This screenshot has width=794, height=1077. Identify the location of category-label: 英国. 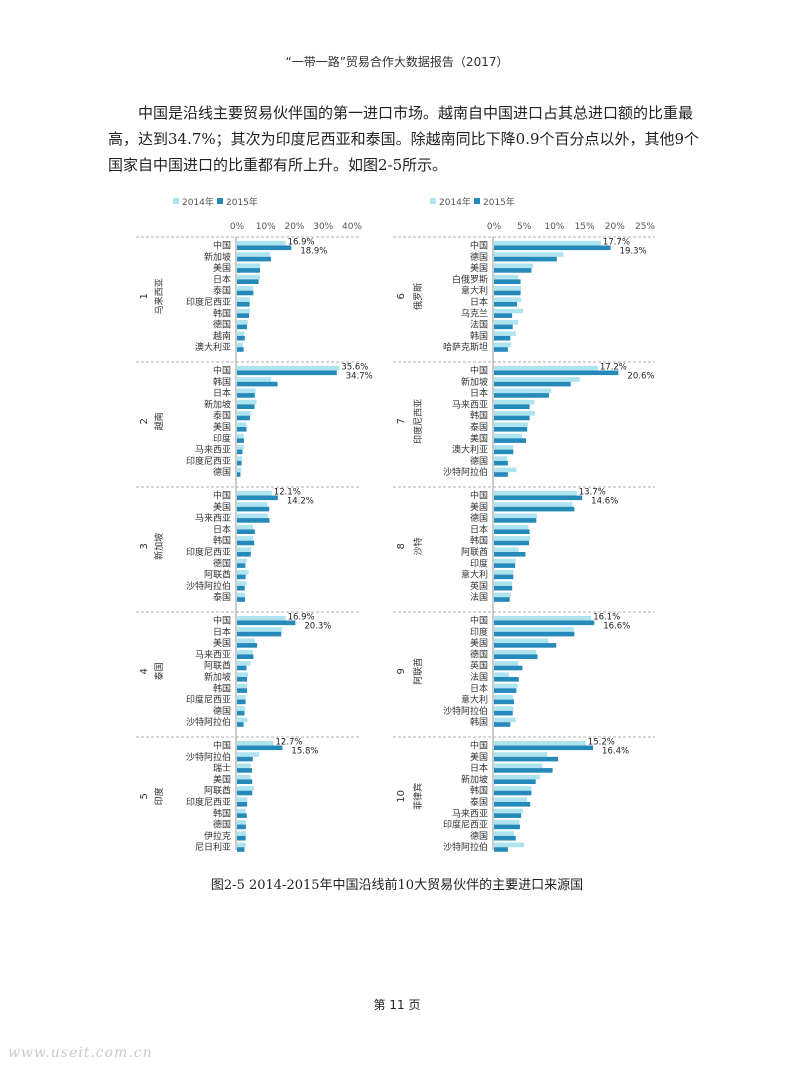
(479, 586).